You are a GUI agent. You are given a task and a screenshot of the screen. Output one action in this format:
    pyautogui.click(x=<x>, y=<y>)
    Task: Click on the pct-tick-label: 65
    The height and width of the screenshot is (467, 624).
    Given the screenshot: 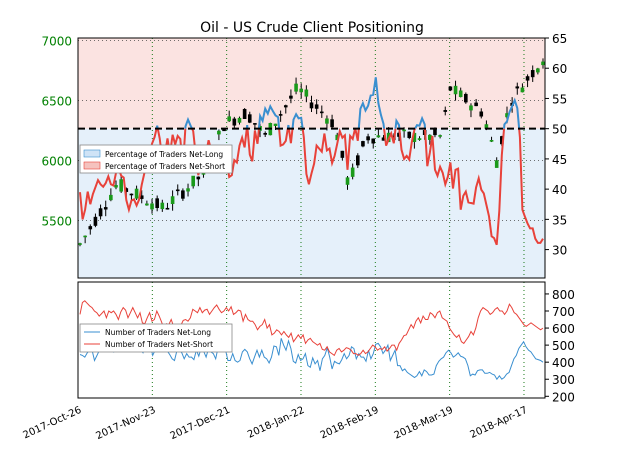 What is the action you would take?
    pyautogui.click(x=559, y=39)
    